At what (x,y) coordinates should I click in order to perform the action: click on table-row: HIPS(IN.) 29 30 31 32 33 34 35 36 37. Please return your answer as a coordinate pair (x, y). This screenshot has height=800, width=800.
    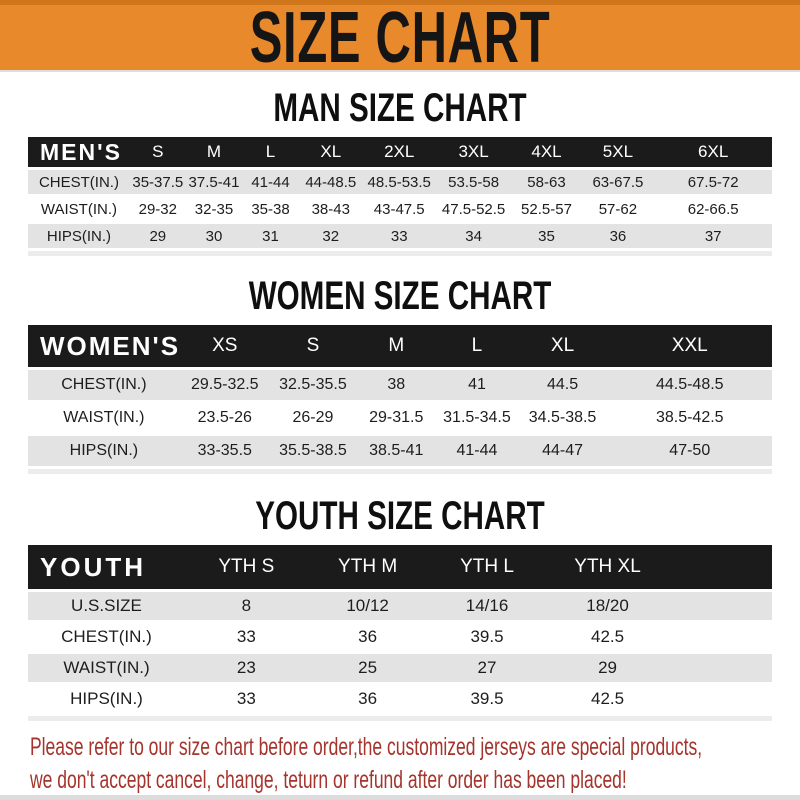
    Looking at the image, I should click on (400, 236).